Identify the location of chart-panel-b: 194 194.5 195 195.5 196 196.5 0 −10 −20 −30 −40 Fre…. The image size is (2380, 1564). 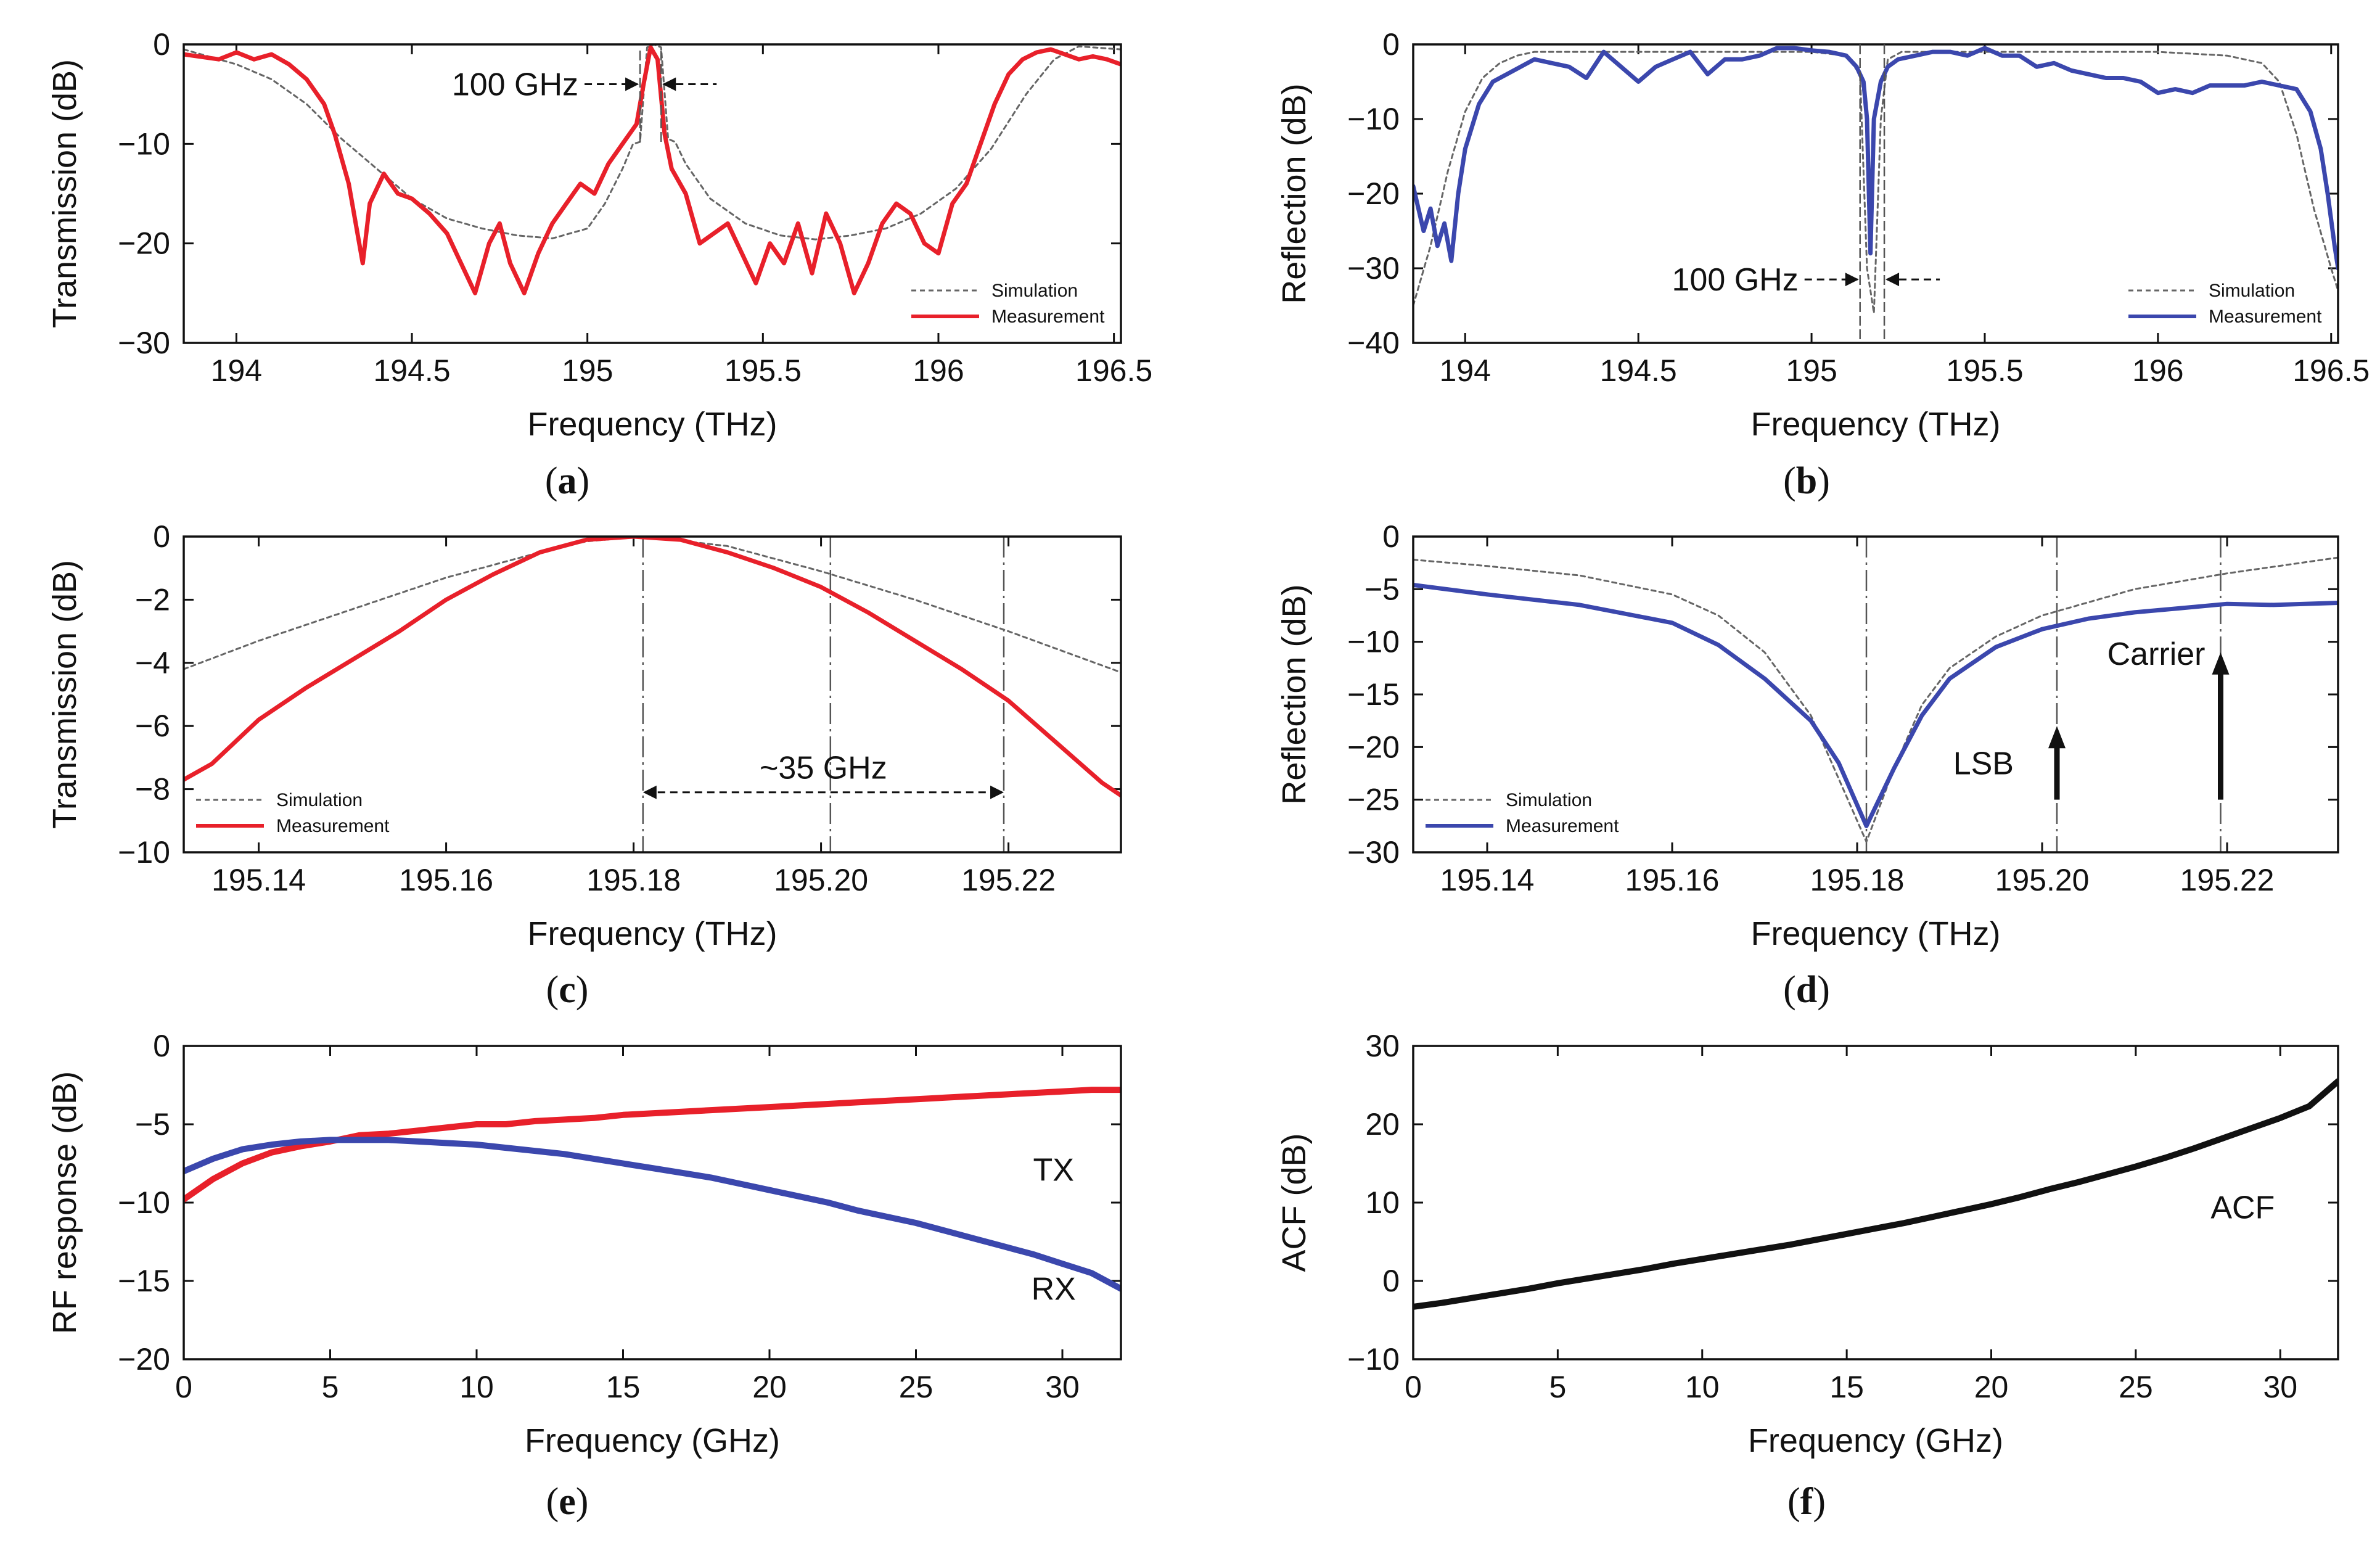
(1823, 264).